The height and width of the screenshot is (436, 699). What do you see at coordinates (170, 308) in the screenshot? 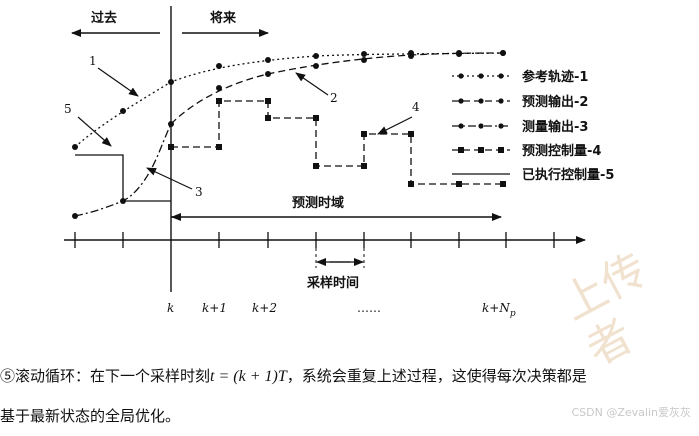
I see `tick-label-k: k` at bounding box center [170, 308].